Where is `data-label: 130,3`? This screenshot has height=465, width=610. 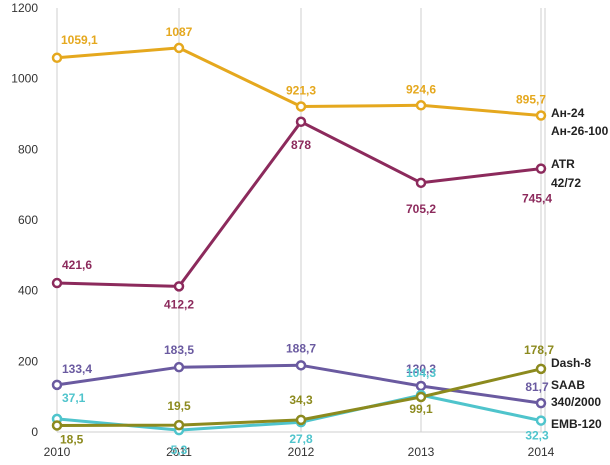
data-label: 130,3 is located at coordinates (421, 369).